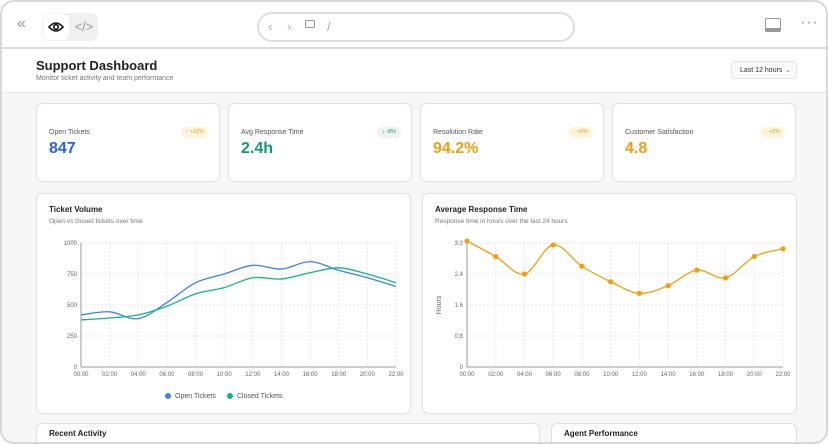 The width and height of the screenshot is (828, 444). I want to click on forward-icon: ›, so click(289, 26).